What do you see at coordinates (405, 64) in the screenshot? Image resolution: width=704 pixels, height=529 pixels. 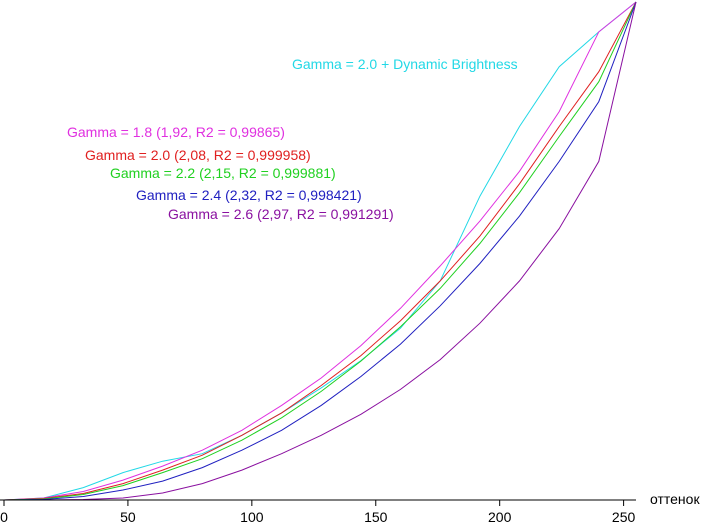 I see `legend-entry-1: Gamma = 2.0 + Dynamic Brightness` at bounding box center [405, 64].